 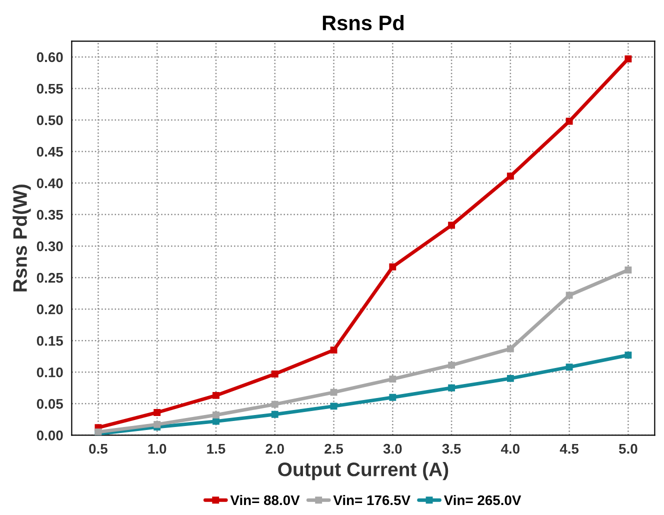 I want to click on x-tick-label: 2.0, so click(x=275, y=449).